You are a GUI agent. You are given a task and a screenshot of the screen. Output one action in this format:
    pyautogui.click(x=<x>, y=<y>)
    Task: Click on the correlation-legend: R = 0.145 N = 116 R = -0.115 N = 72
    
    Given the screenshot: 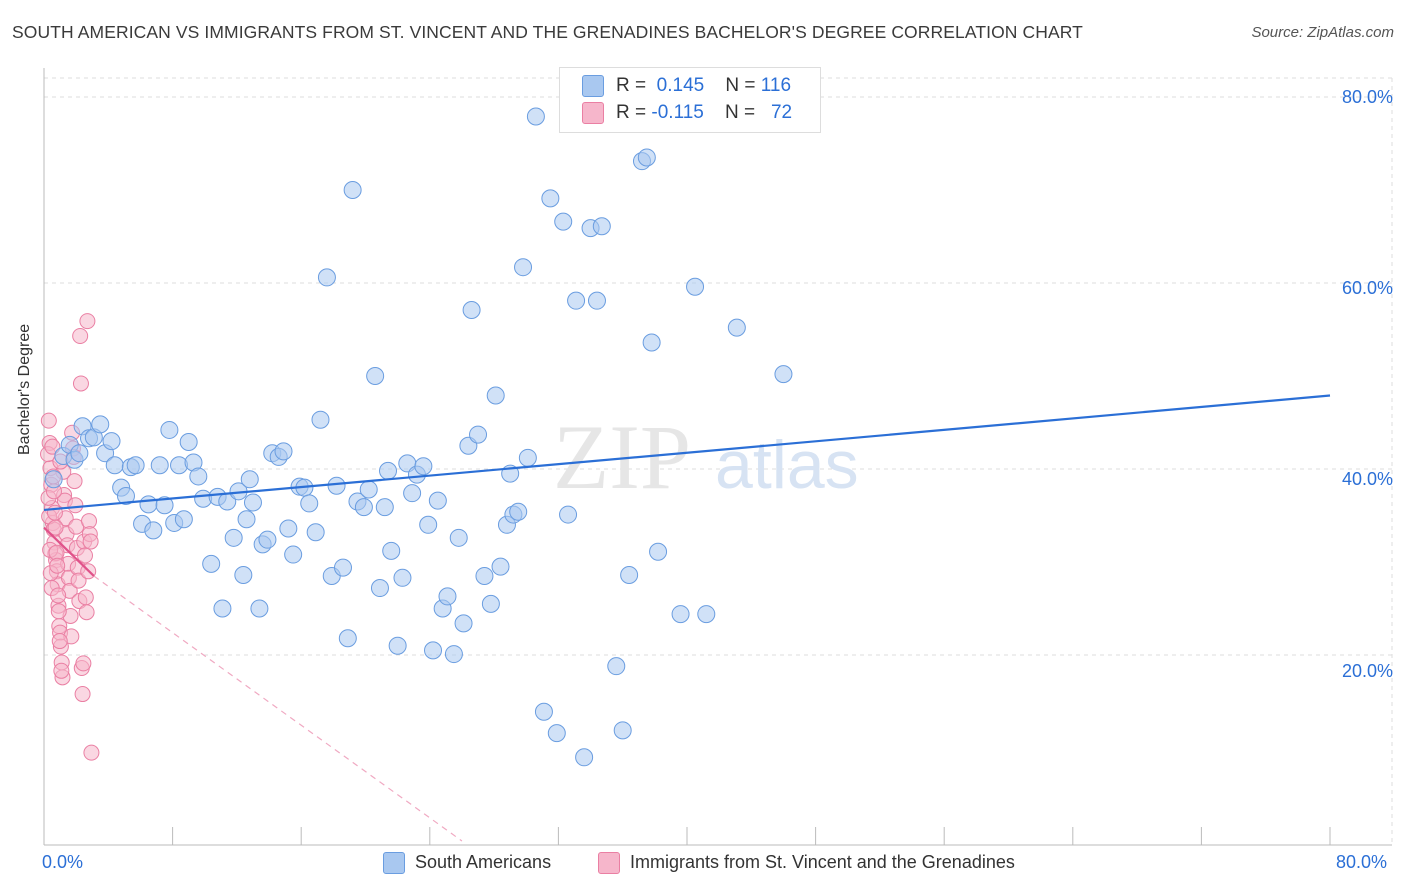 What is the action you would take?
    pyautogui.click(x=690, y=100)
    